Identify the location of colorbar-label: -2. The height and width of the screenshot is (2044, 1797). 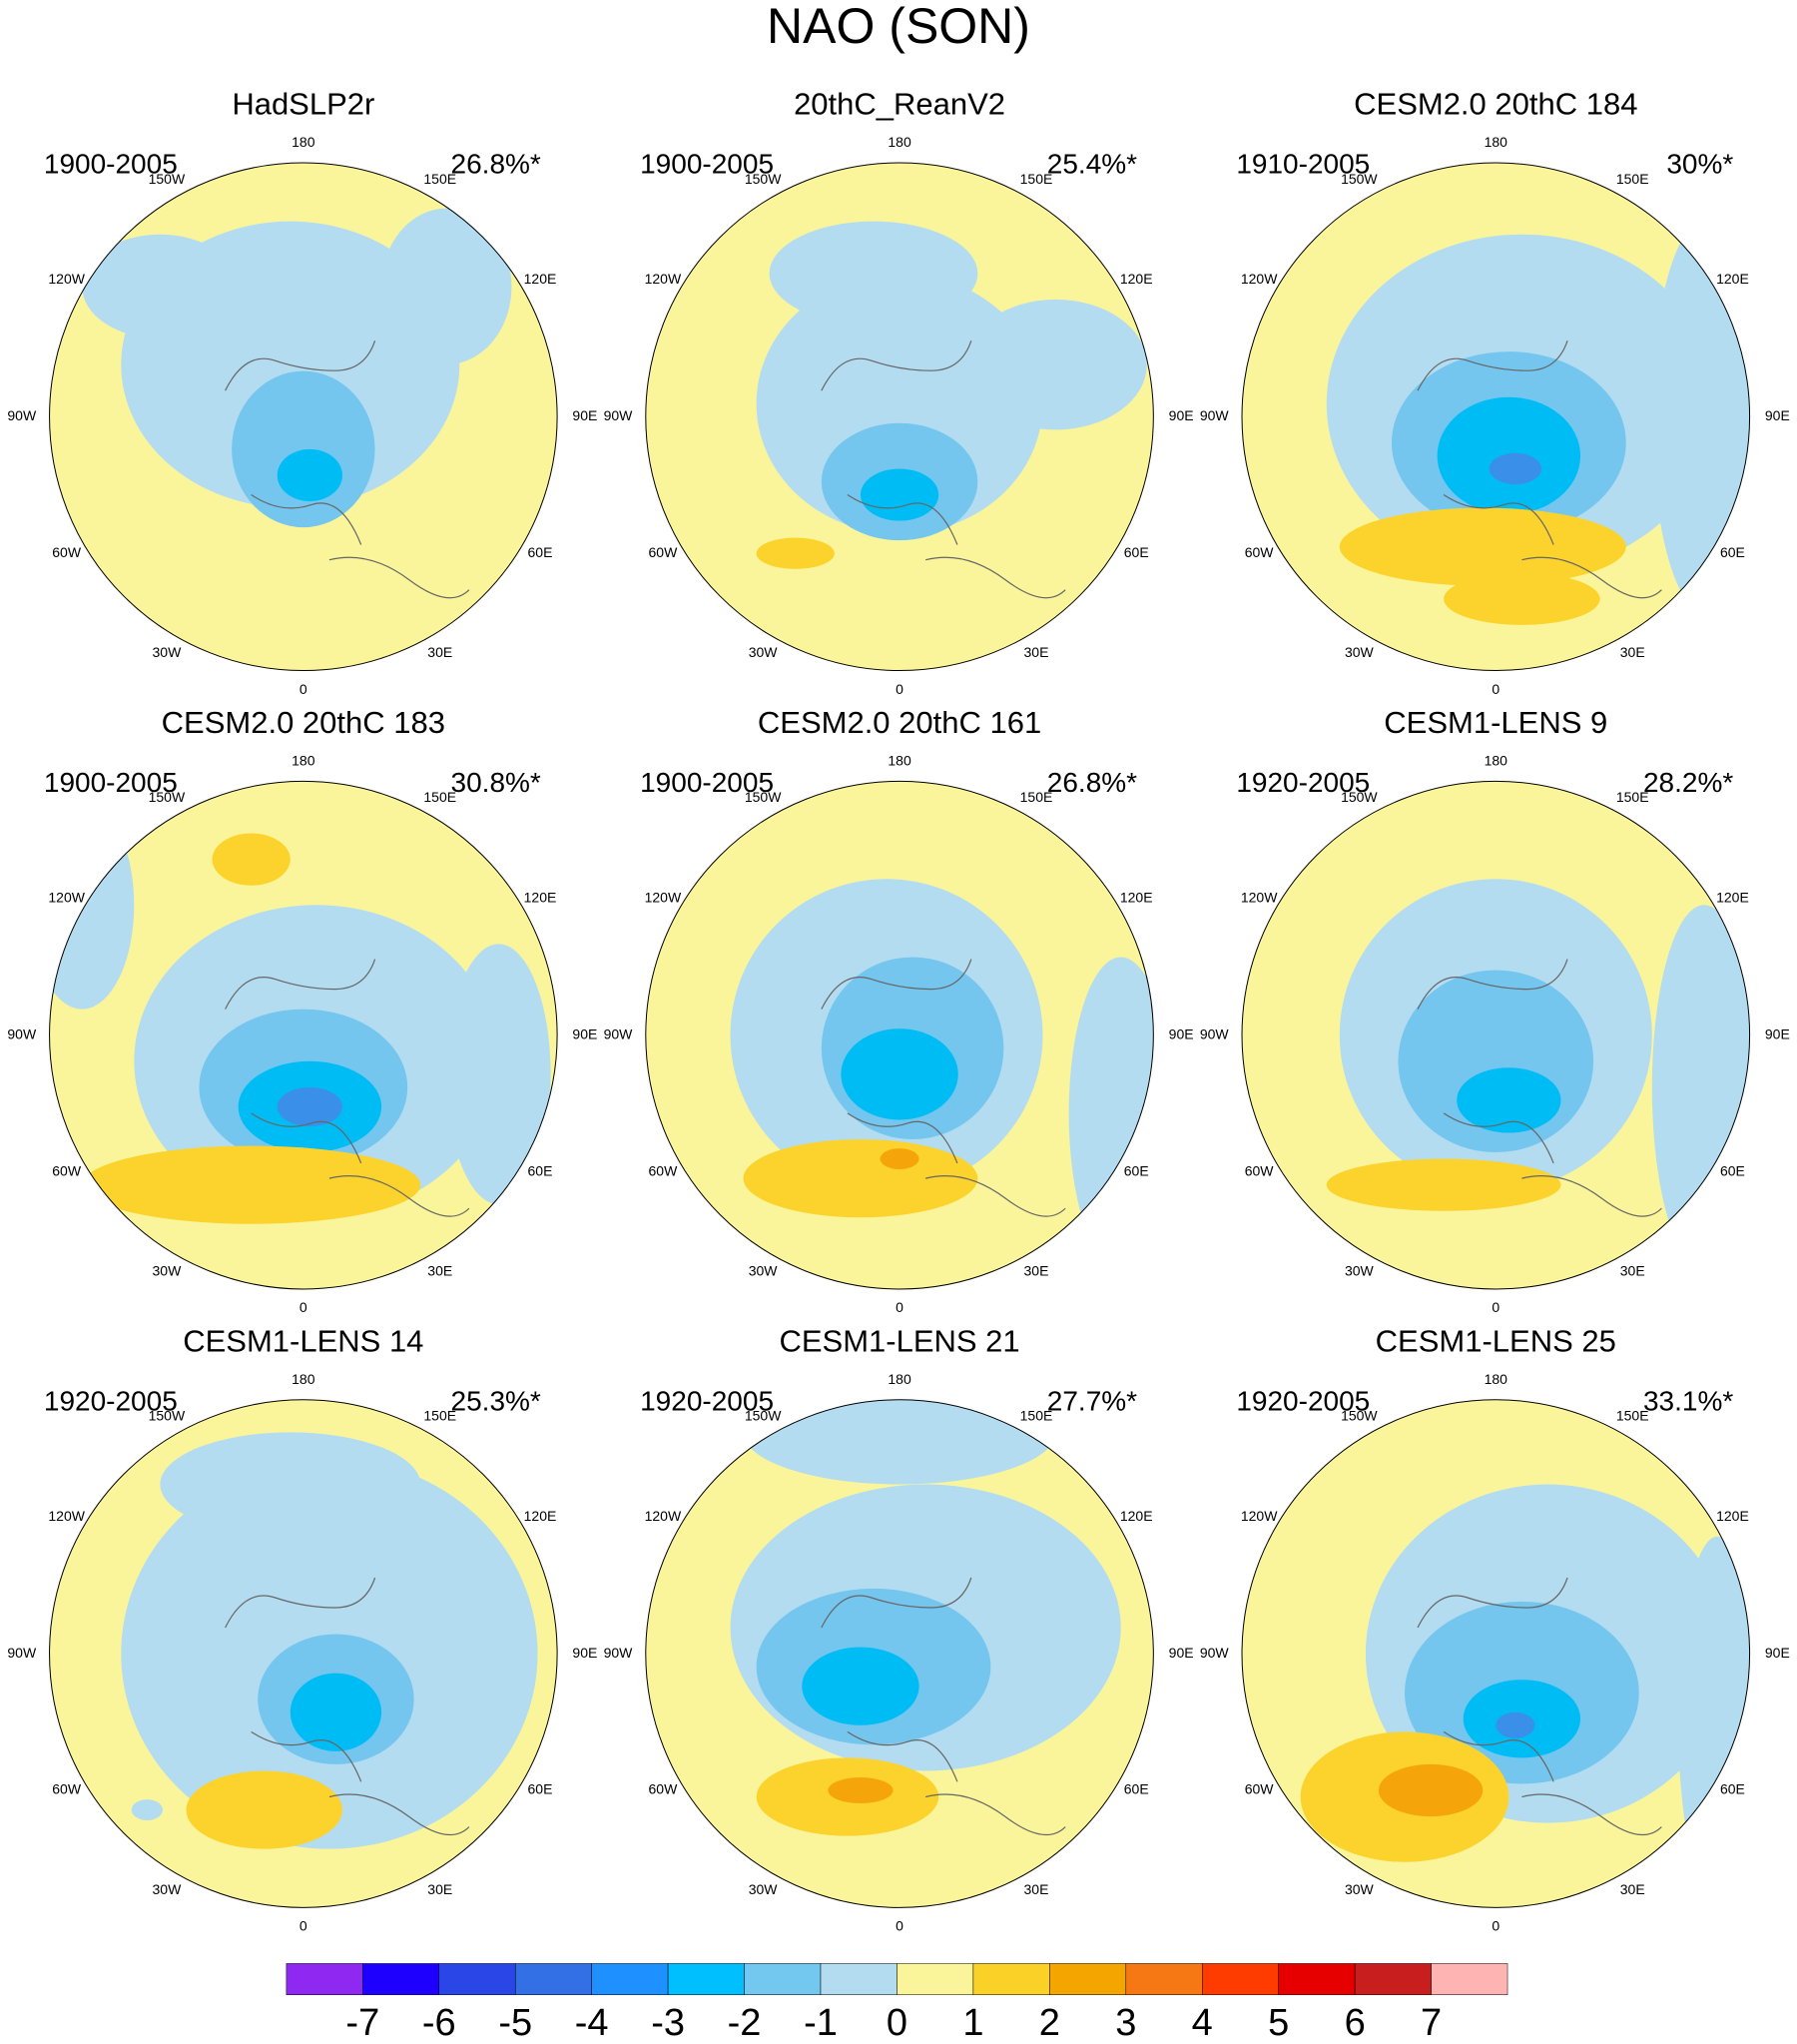
(745, 2023).